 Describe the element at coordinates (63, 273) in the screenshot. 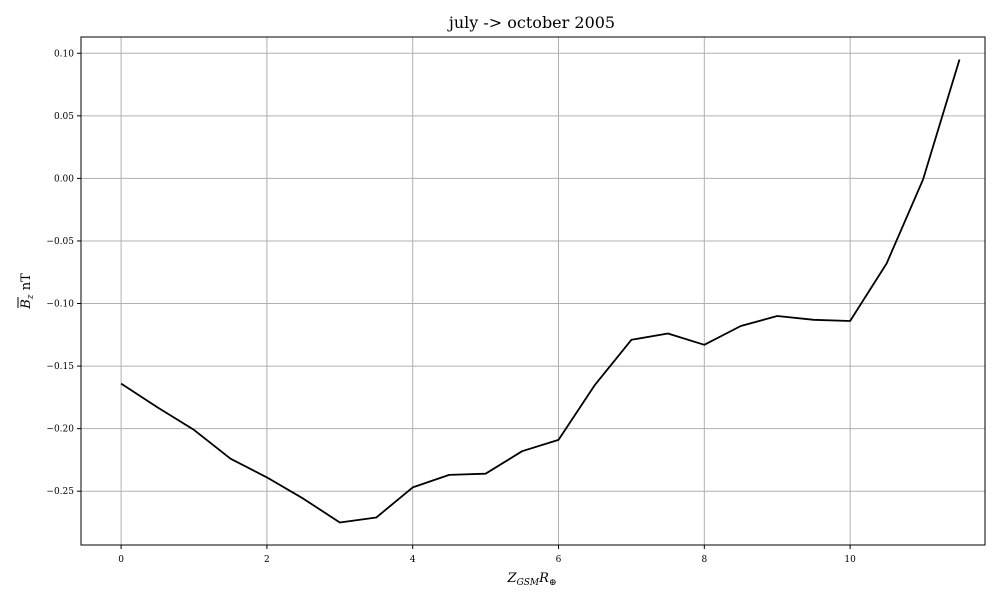

I see `y-axis-ticks: 0.10 0.05 0.00 −0.05 −0.10 −0.15 −0.20 −0.25` at that location.